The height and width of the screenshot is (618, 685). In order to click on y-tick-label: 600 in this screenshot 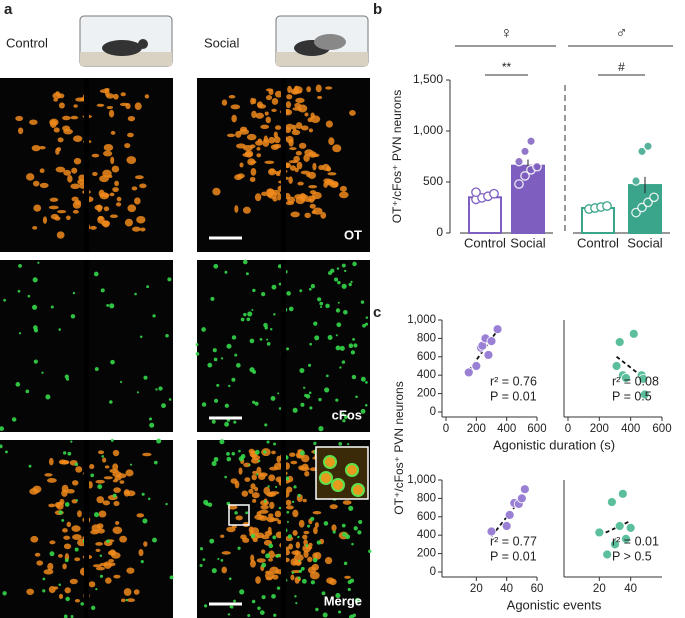, I will do `click(426, 517)`.